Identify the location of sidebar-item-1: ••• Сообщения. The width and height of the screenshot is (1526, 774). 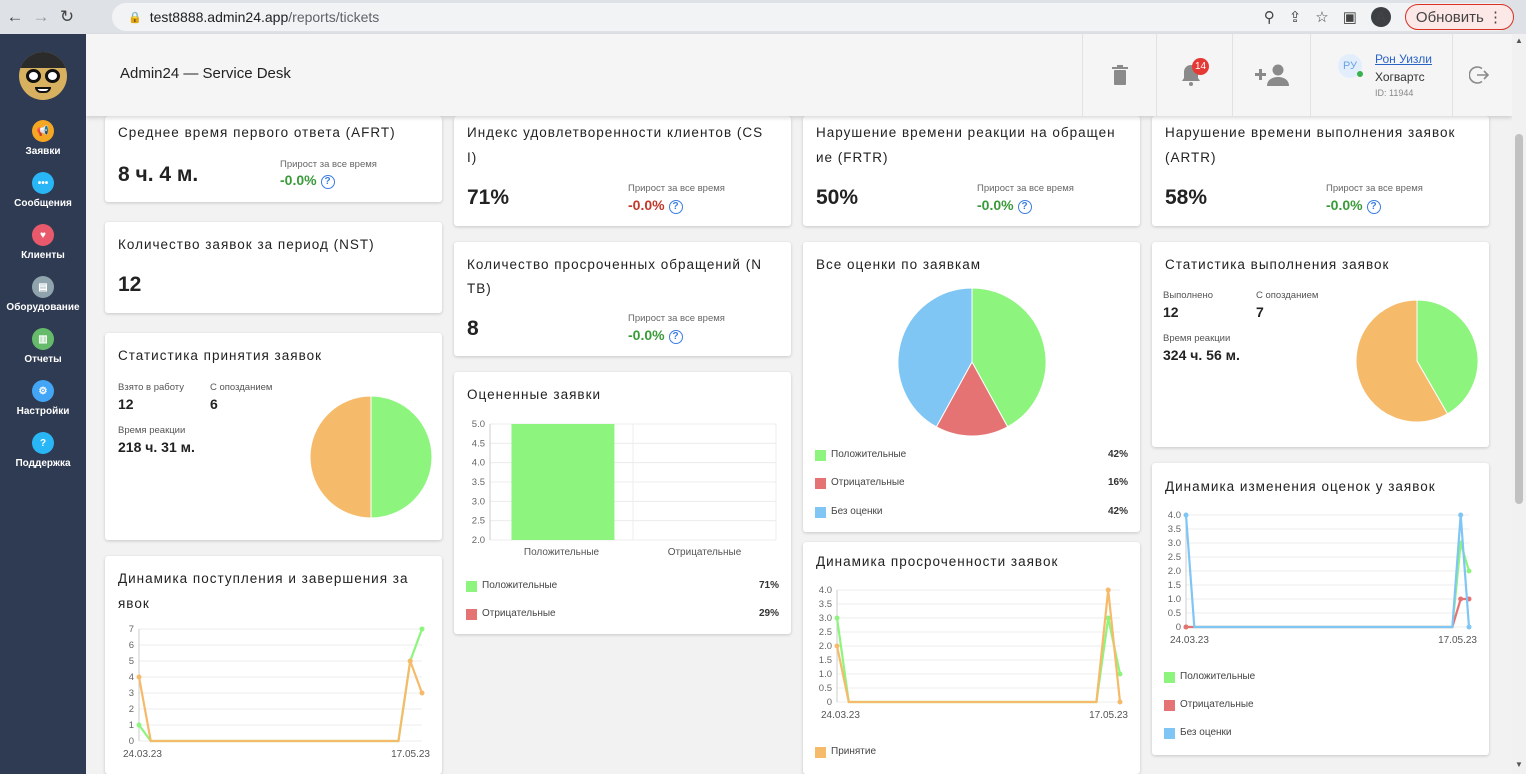
(43, 190).